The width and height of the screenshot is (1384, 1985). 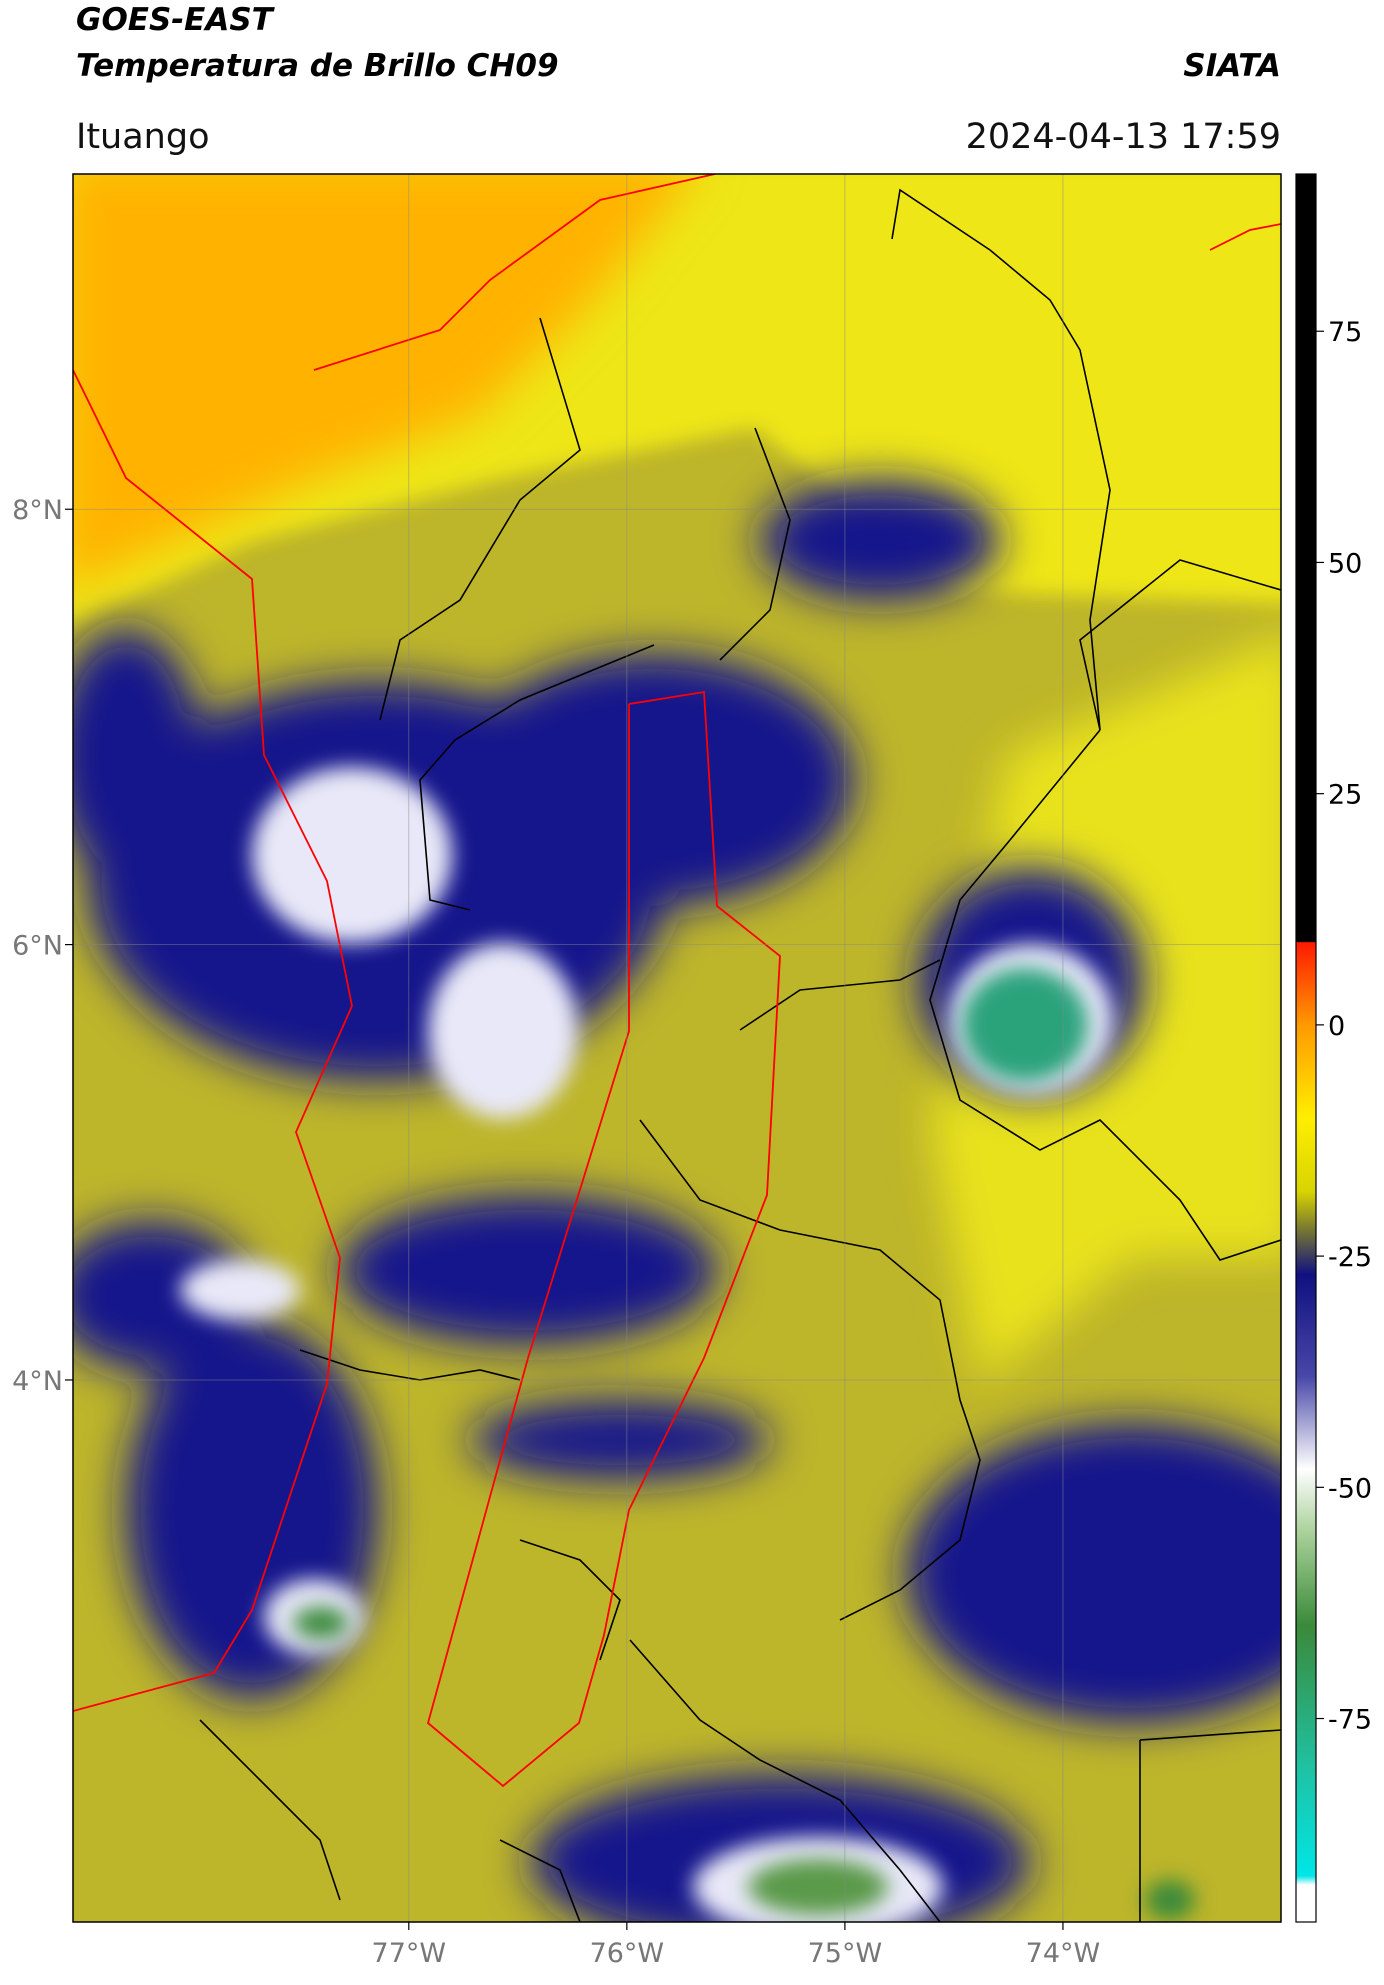 I want to click on title: GOES-EAST, so click(x=176, y=20).